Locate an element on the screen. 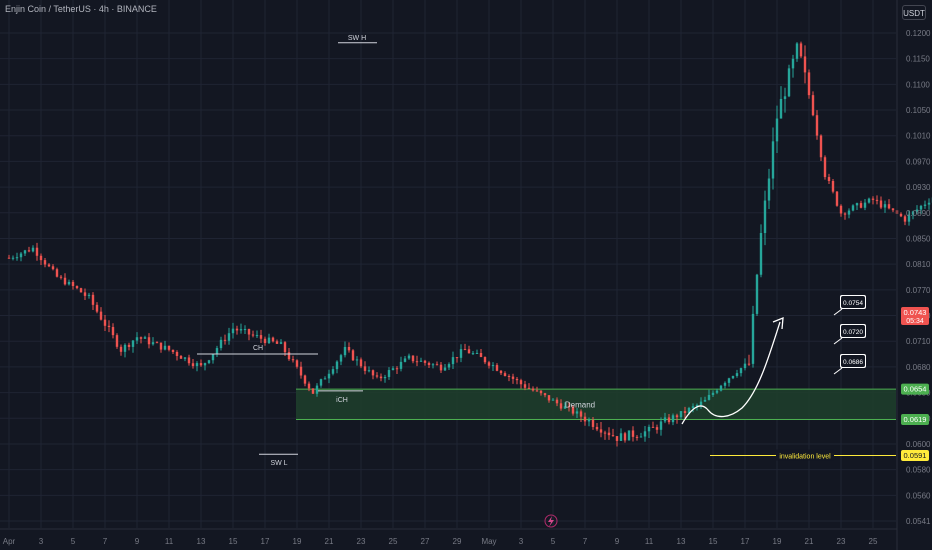 Image resolution: width=932 pixels, height=550 pixels. target-callout: 0.0686 is located at coordinates (849, 364).